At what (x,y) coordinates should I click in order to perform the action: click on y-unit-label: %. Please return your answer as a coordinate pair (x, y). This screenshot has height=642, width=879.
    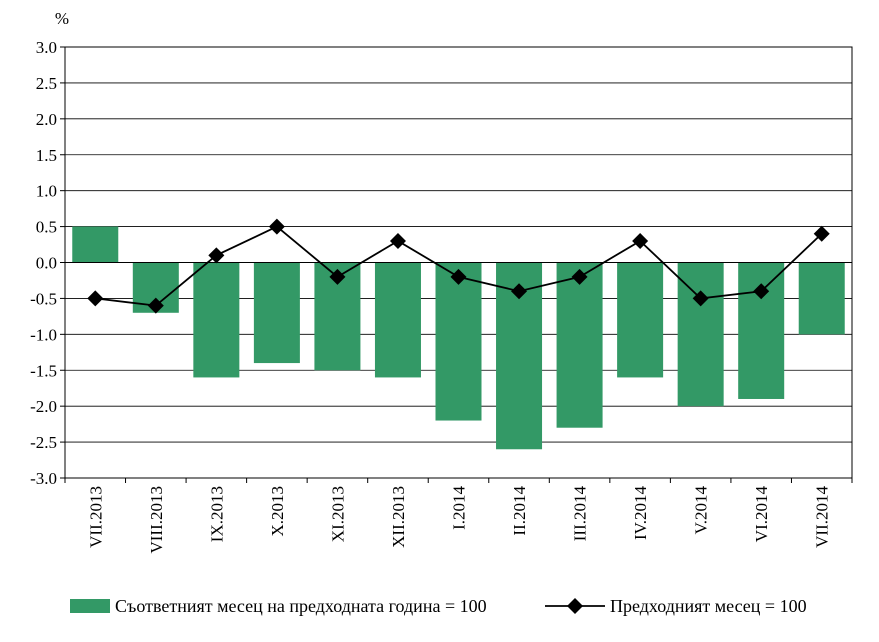
    Looking at the image, I should click on (62, 18).